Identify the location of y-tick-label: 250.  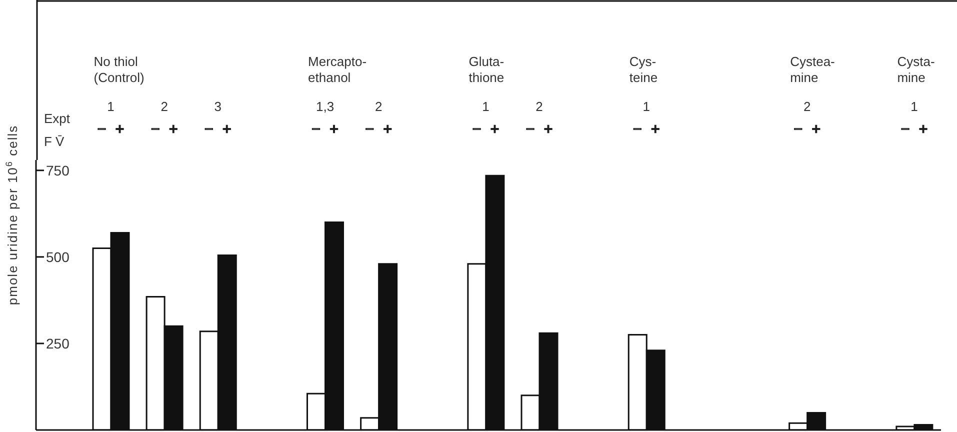
(58, 343).